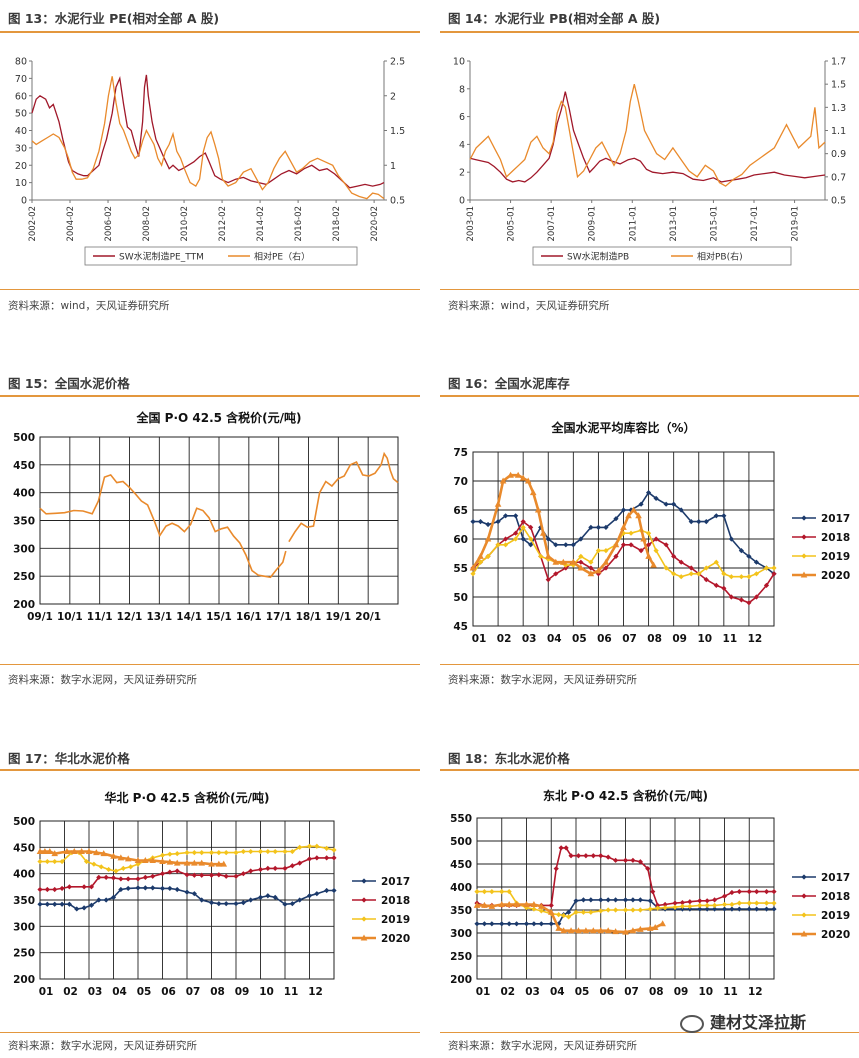 The image size is (859, 1058). Describe the element at coordinates (461, 934) in the screenshot. I see `y-tick-label: 300` at that location.